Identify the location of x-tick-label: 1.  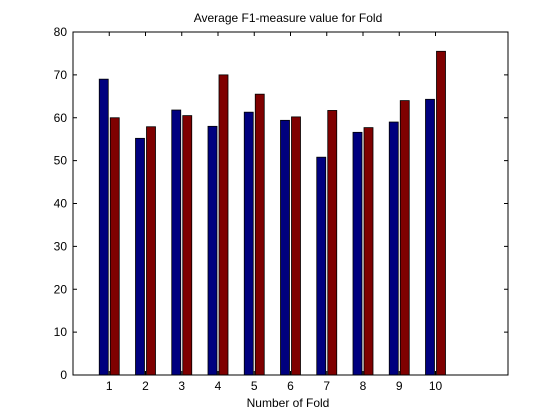
(109, 386).